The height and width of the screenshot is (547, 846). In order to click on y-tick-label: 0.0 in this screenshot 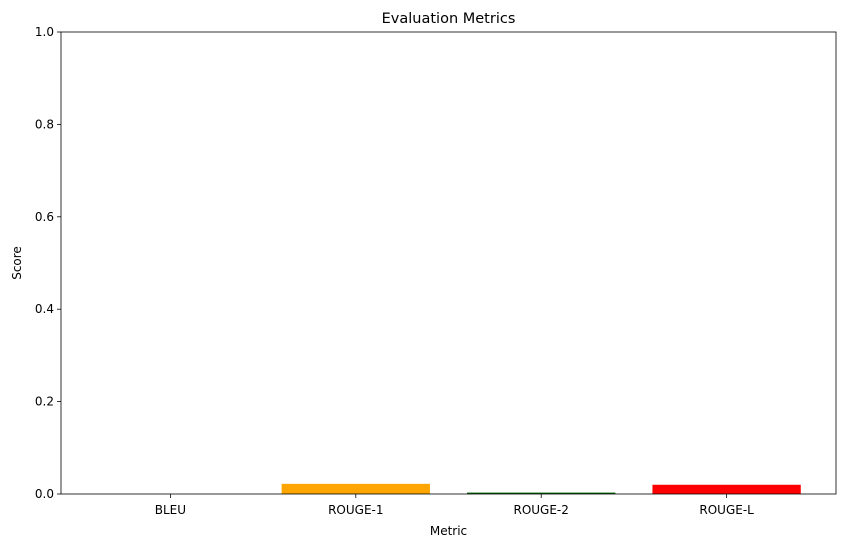, I will do `click(44, 494)`.